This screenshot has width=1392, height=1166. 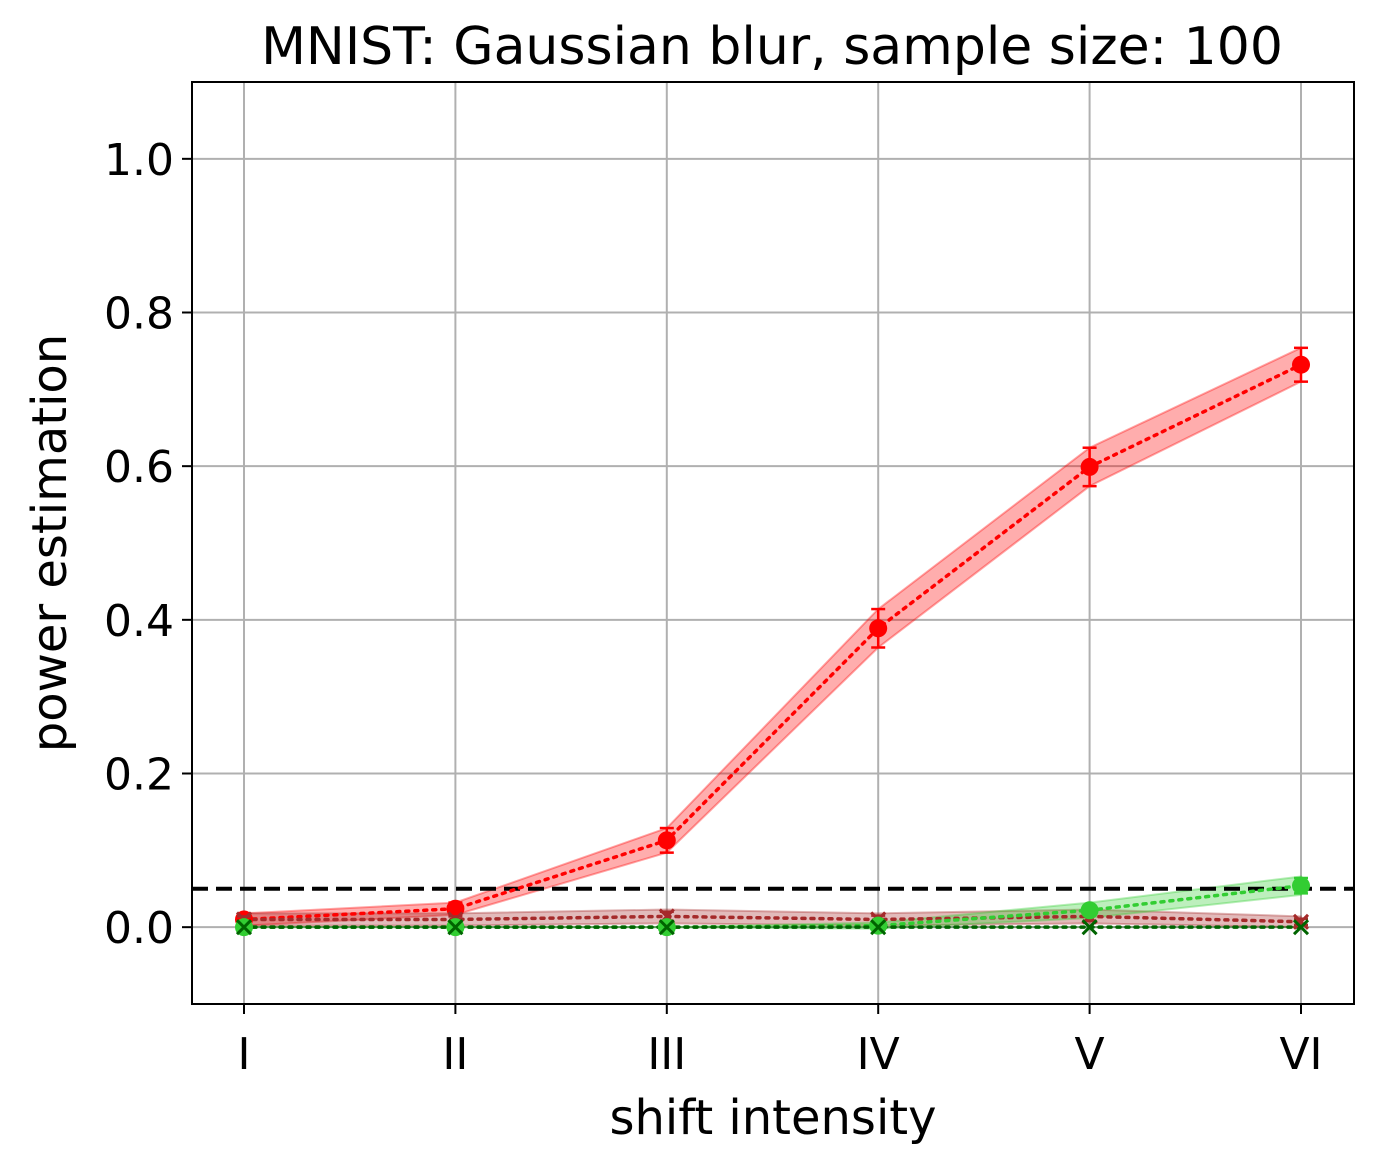 What do you see at coordinates (666, 1054) in the screenshot?
I see `x-tick-label: III` at bounding box center [666, 1054].